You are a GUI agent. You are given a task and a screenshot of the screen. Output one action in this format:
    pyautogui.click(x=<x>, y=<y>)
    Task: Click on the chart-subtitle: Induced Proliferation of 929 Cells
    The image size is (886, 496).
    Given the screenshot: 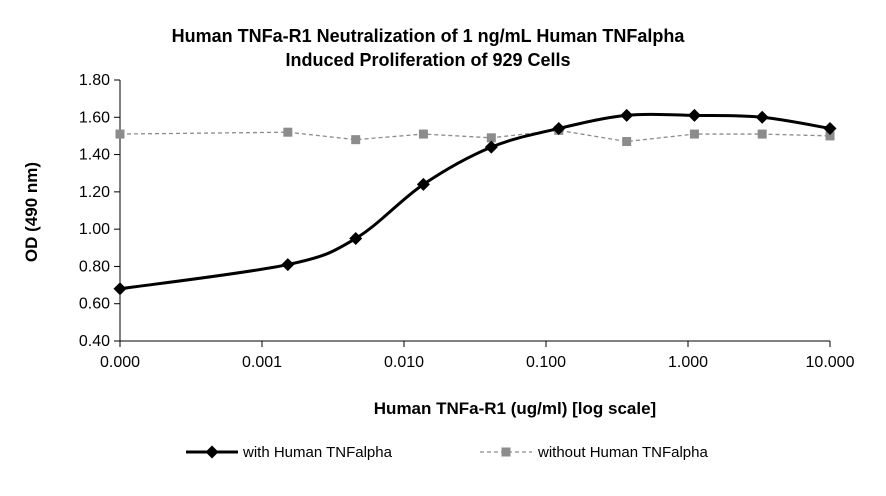 What is the action you would take?
    pyautogui.click(x=427, y=60)
    